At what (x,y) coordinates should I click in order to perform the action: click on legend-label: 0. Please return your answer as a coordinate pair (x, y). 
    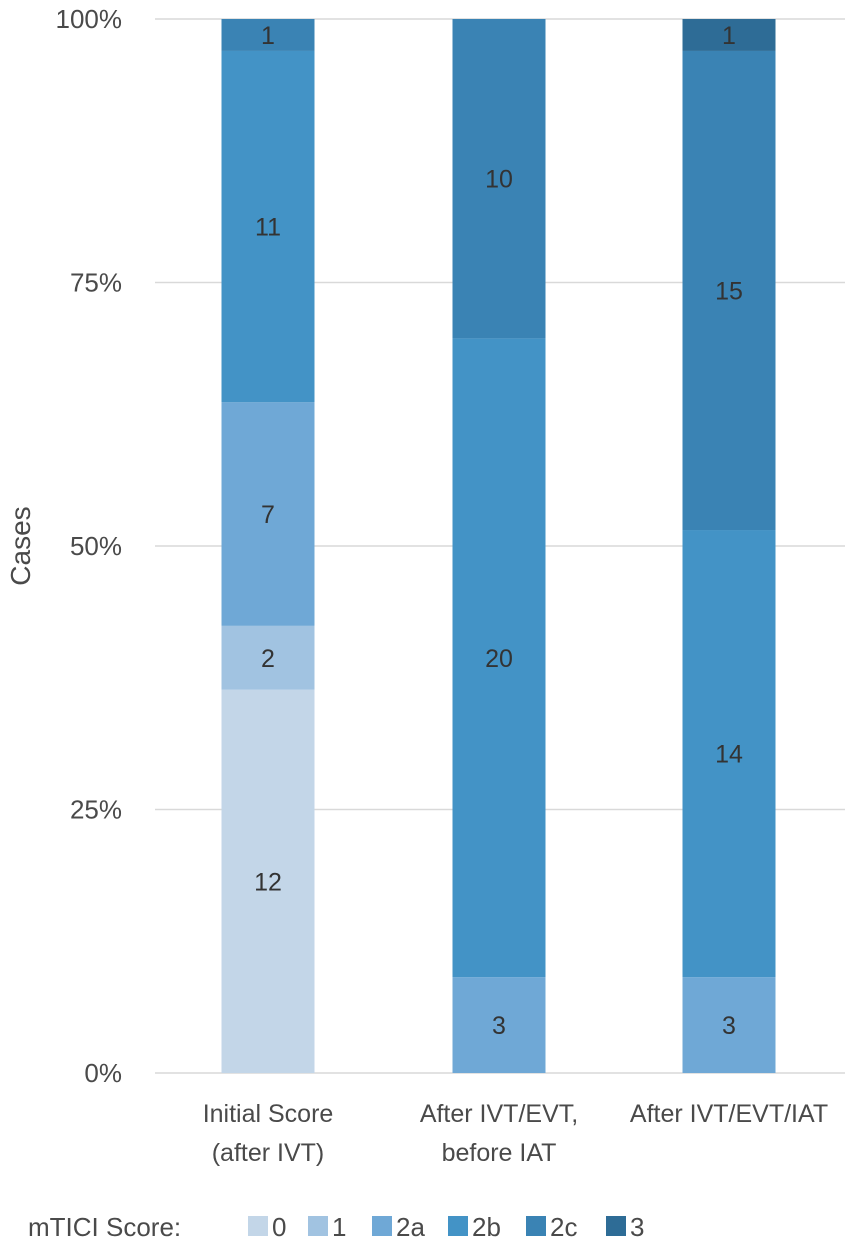
    Looking at the image, I should click on (279, 1227).